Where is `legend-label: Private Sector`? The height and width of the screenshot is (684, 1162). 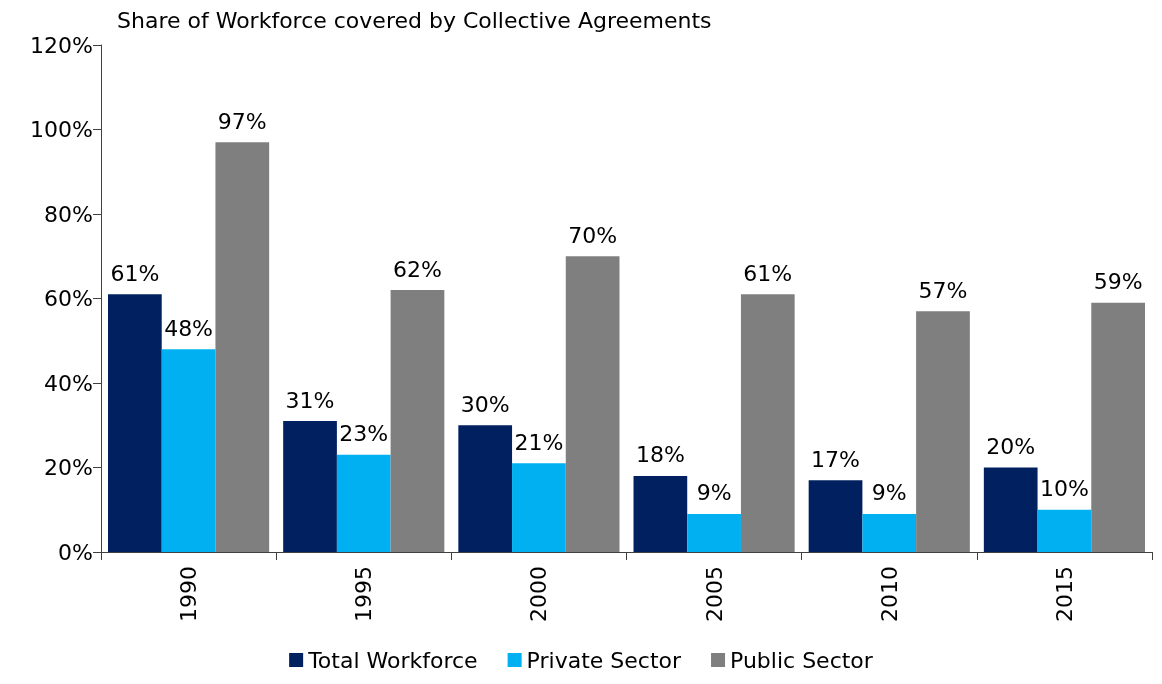
legend-label: Private Sector is located at coordinates (604, 660).